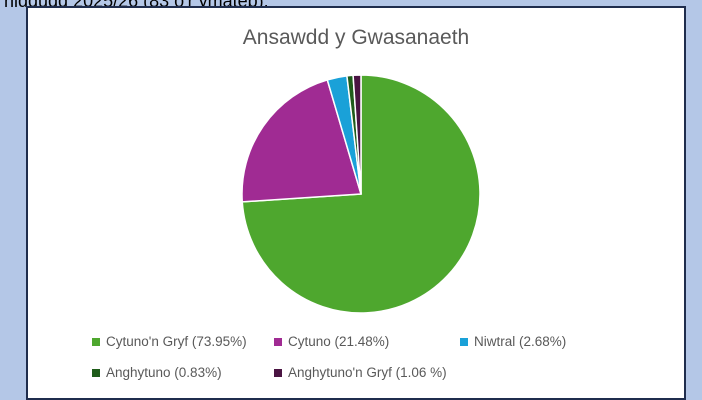 Image resolution: width=702 pixels, height=400 pixels. I want to click on intro-text-fragment: hiddudd 2025/26 (83 o'r ymateb)., so click(136, 6).